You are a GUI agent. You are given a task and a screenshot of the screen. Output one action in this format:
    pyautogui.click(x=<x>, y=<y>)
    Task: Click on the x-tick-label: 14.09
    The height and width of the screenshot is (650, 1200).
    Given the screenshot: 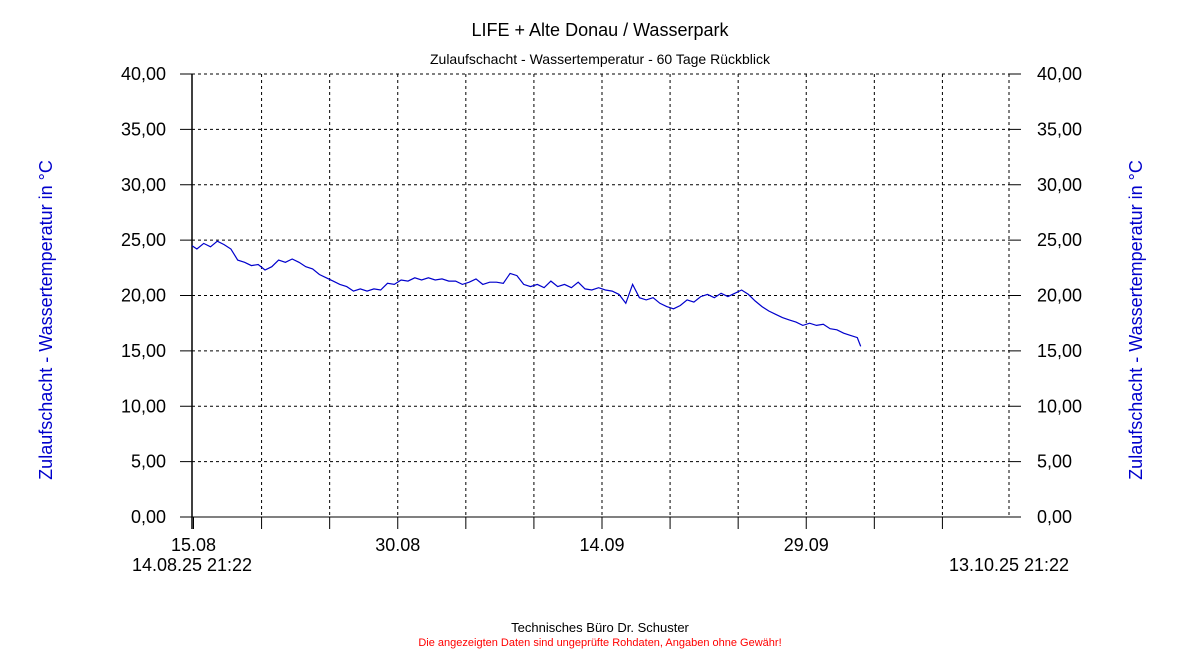 What is the action you would take?
    pyautogui.click(x=601, y=545)
    